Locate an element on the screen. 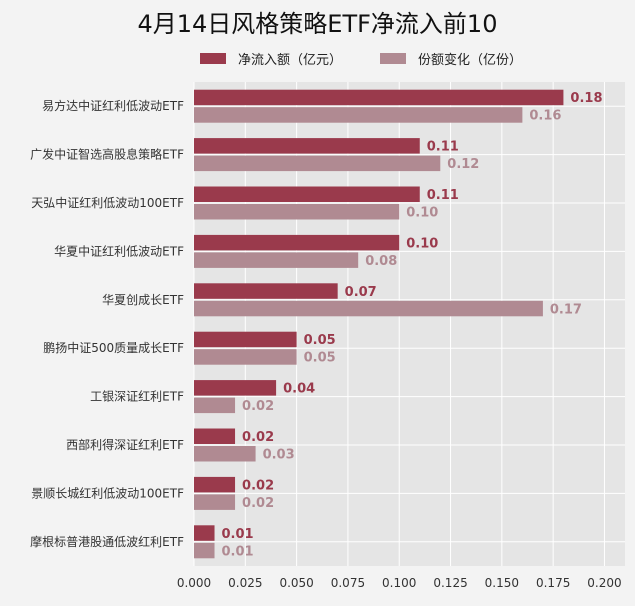 This screenshot has height=606, width=635. x-tick-label: 0.200 is located at coordinates (604, 583).